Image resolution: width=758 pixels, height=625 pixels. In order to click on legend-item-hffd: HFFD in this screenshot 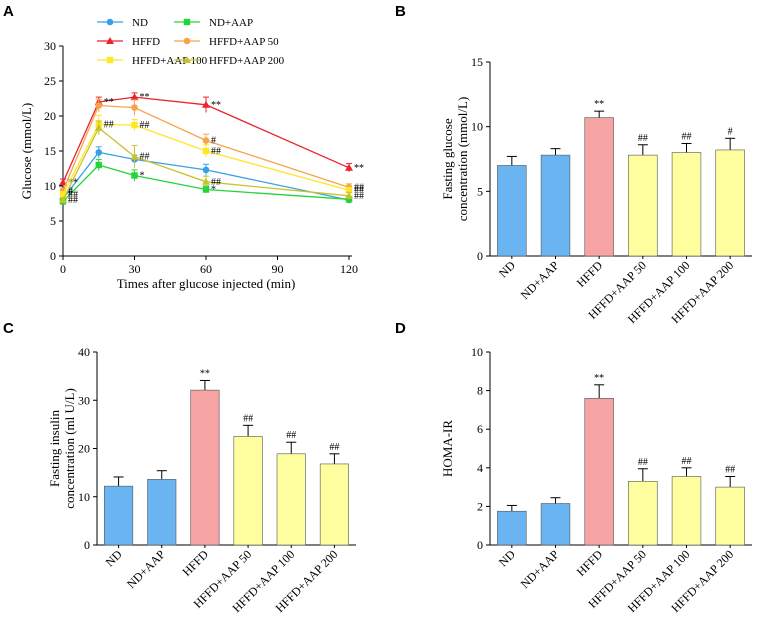, I will do `click(128, 42)`.